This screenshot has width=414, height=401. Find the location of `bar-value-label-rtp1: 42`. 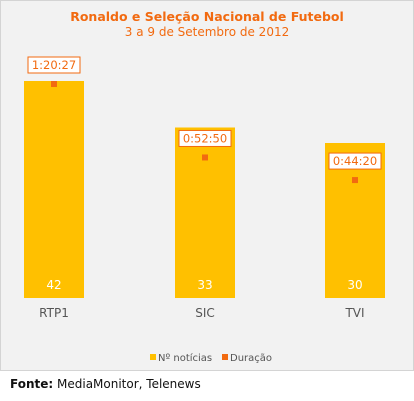

bar-value-label-rtp1: 42 is located at coordinates (53, 285).